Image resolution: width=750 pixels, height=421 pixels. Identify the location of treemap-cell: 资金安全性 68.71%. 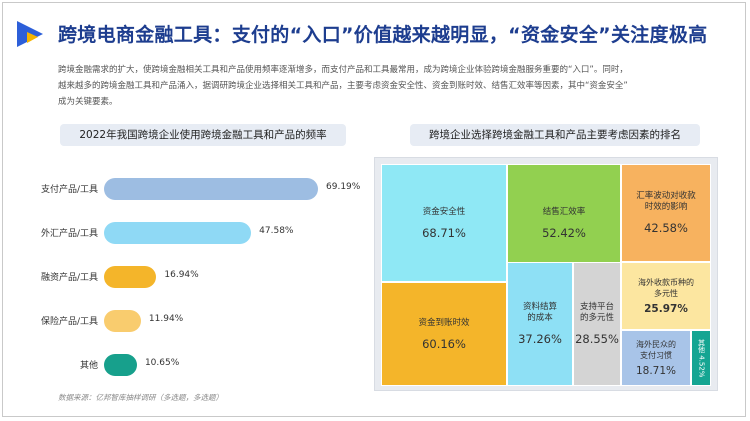
(444, 223).